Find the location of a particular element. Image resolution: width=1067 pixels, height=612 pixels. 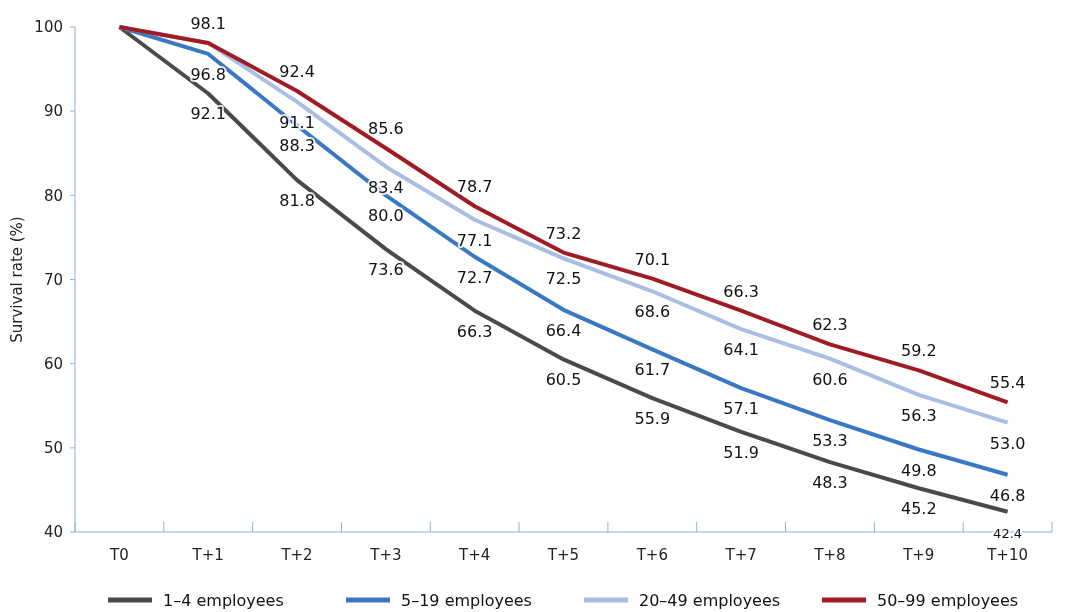

data-label: 78.7 is located at coordinates (474, 187).